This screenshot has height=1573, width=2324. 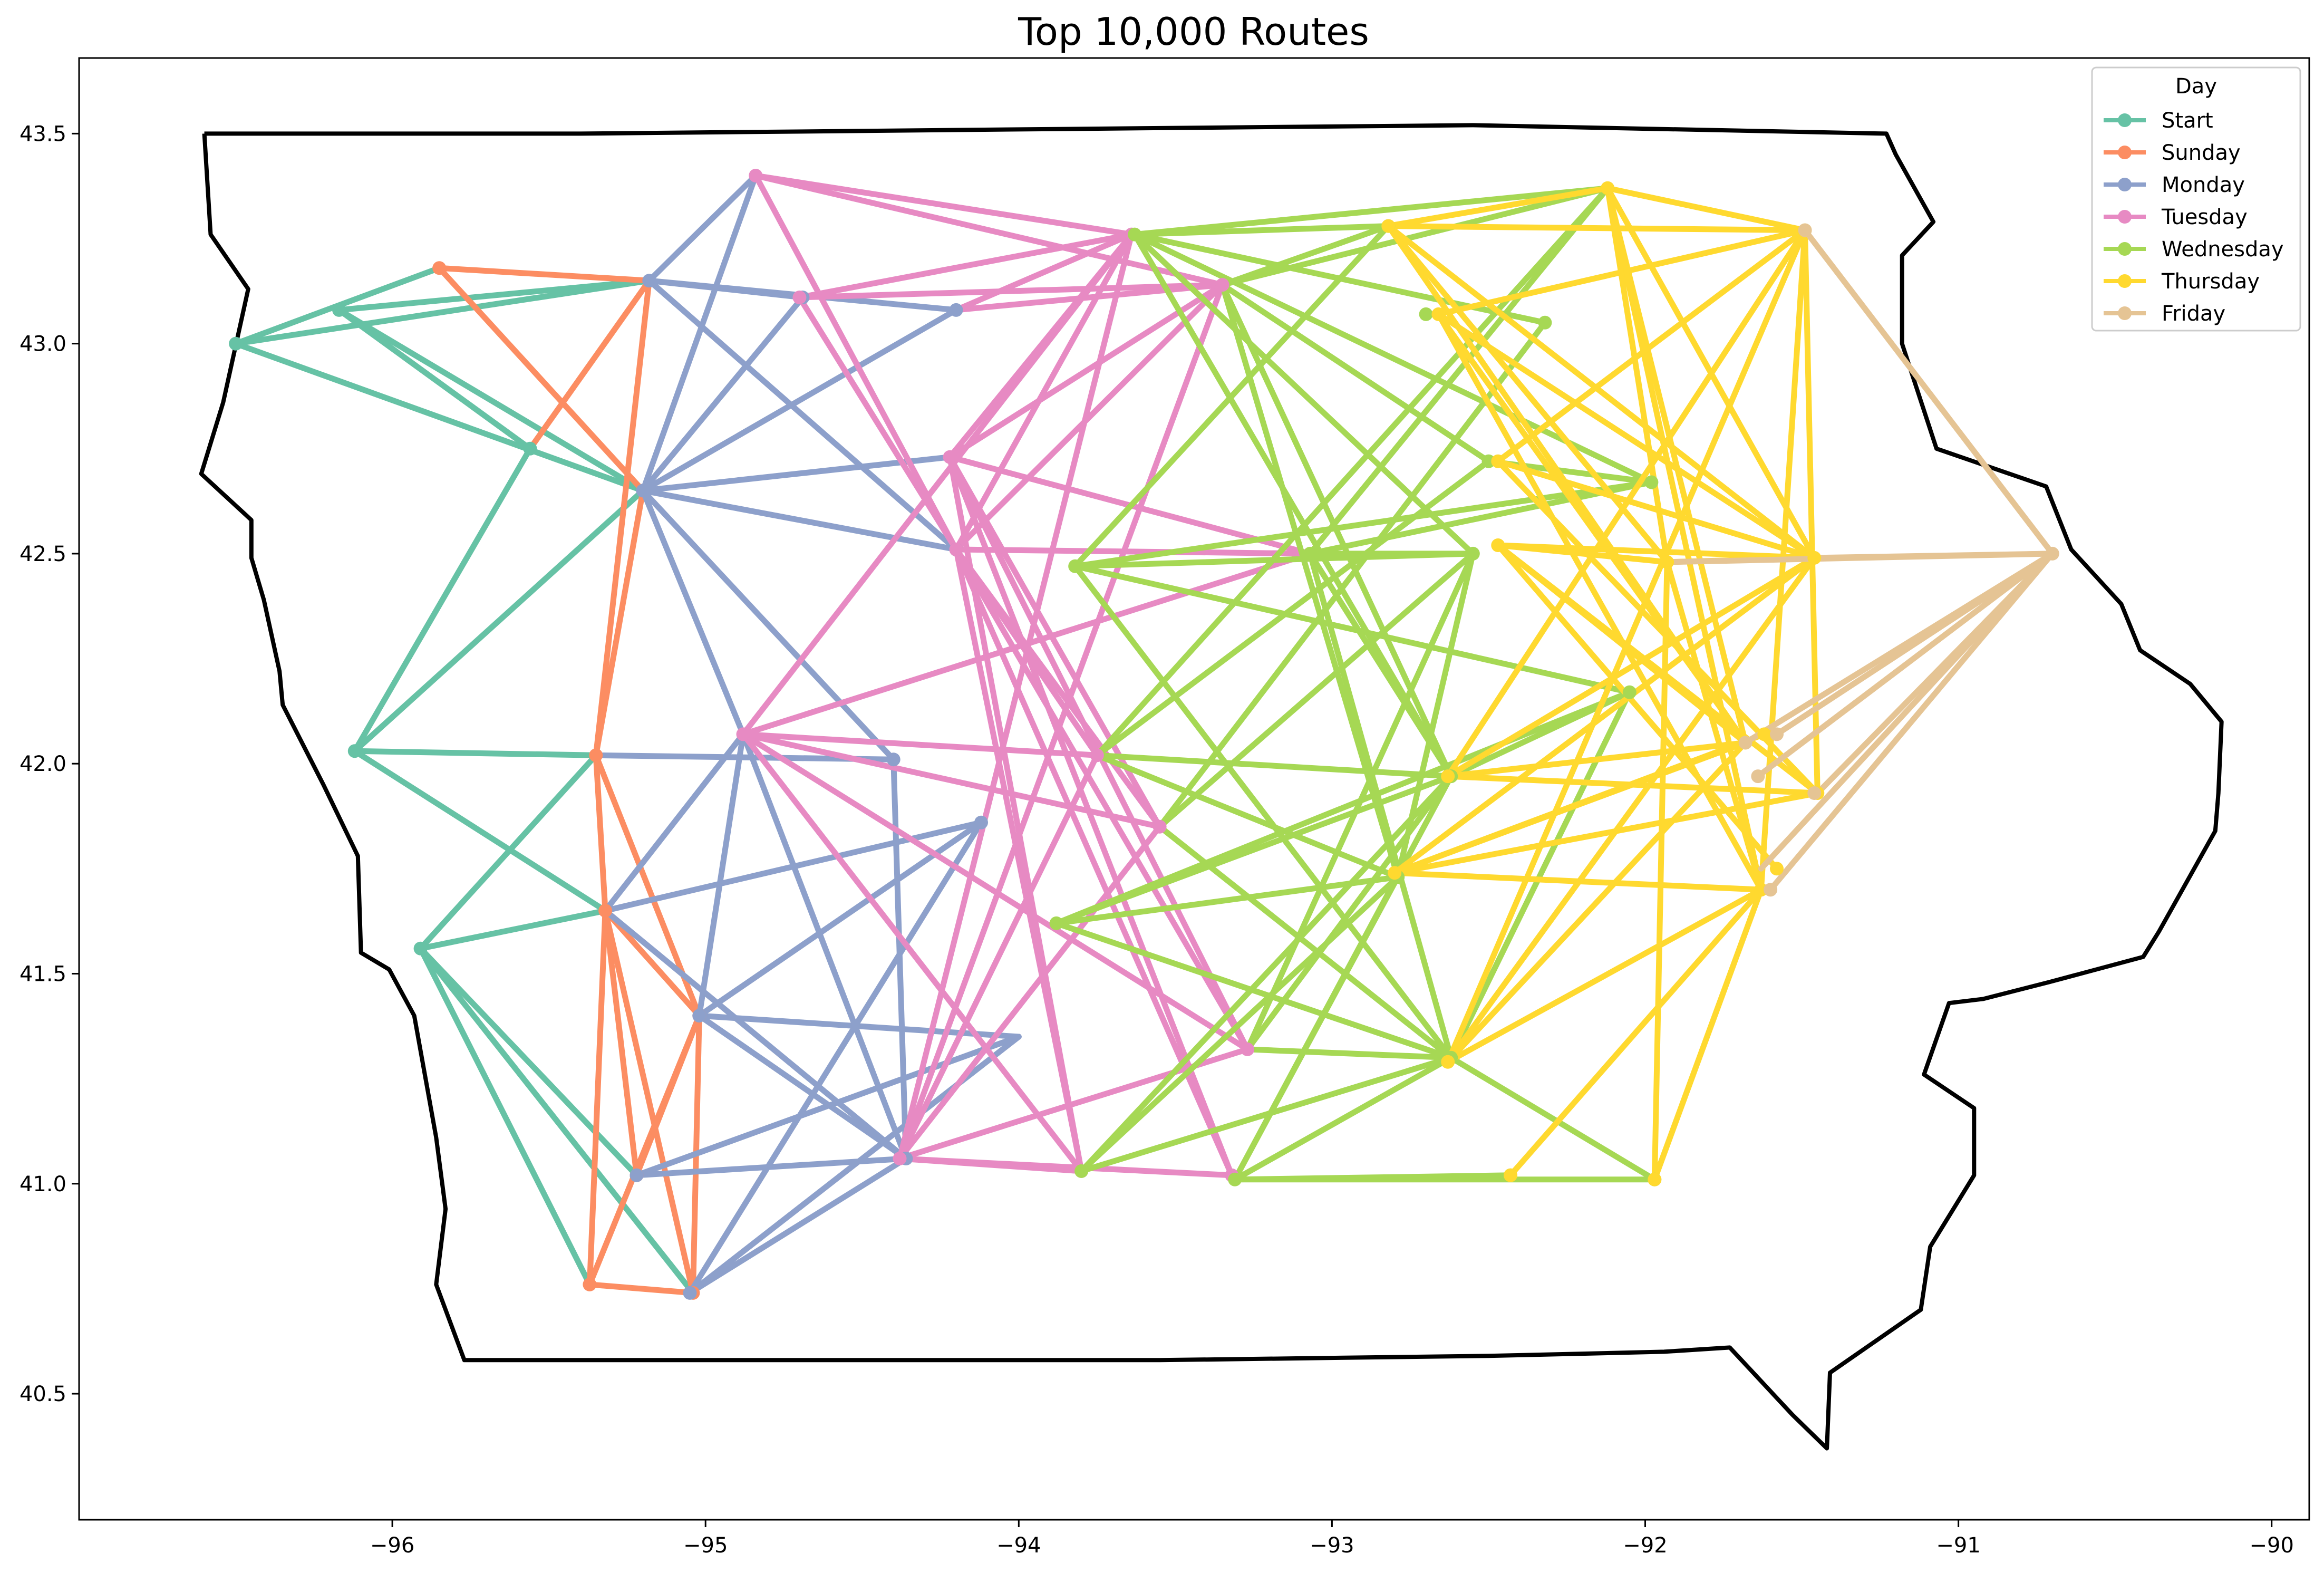 What do you see at coordinates (1915, 644) in the screenshot?
I see `route-line-friday` at bounding box center [1915, 644].